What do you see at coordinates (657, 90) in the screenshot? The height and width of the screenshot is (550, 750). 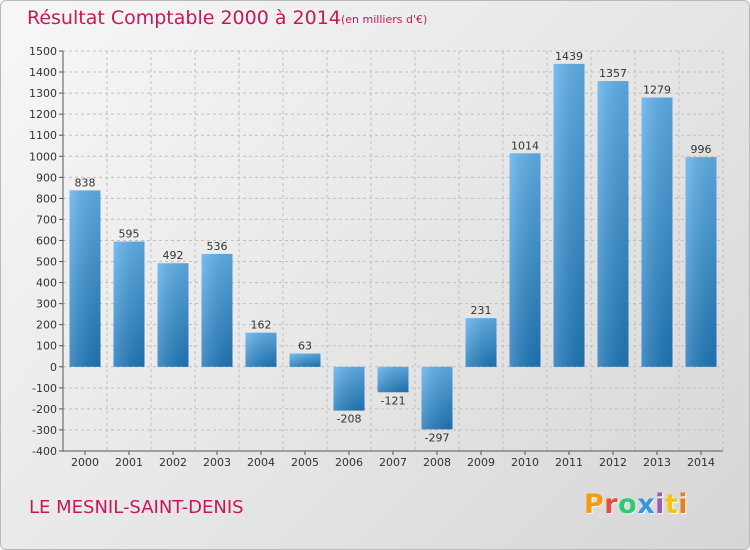 I see `value-label: 1279` at bounding box center [657, 90].